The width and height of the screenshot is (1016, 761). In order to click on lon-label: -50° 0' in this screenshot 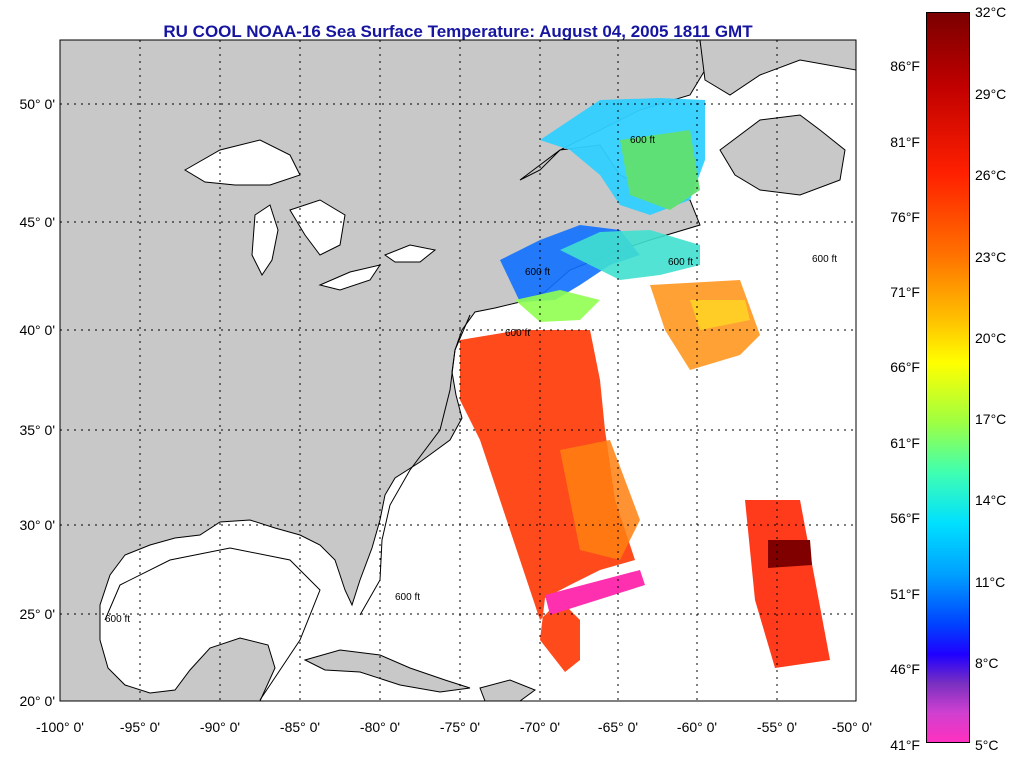, I will do `click(852, 727)`.